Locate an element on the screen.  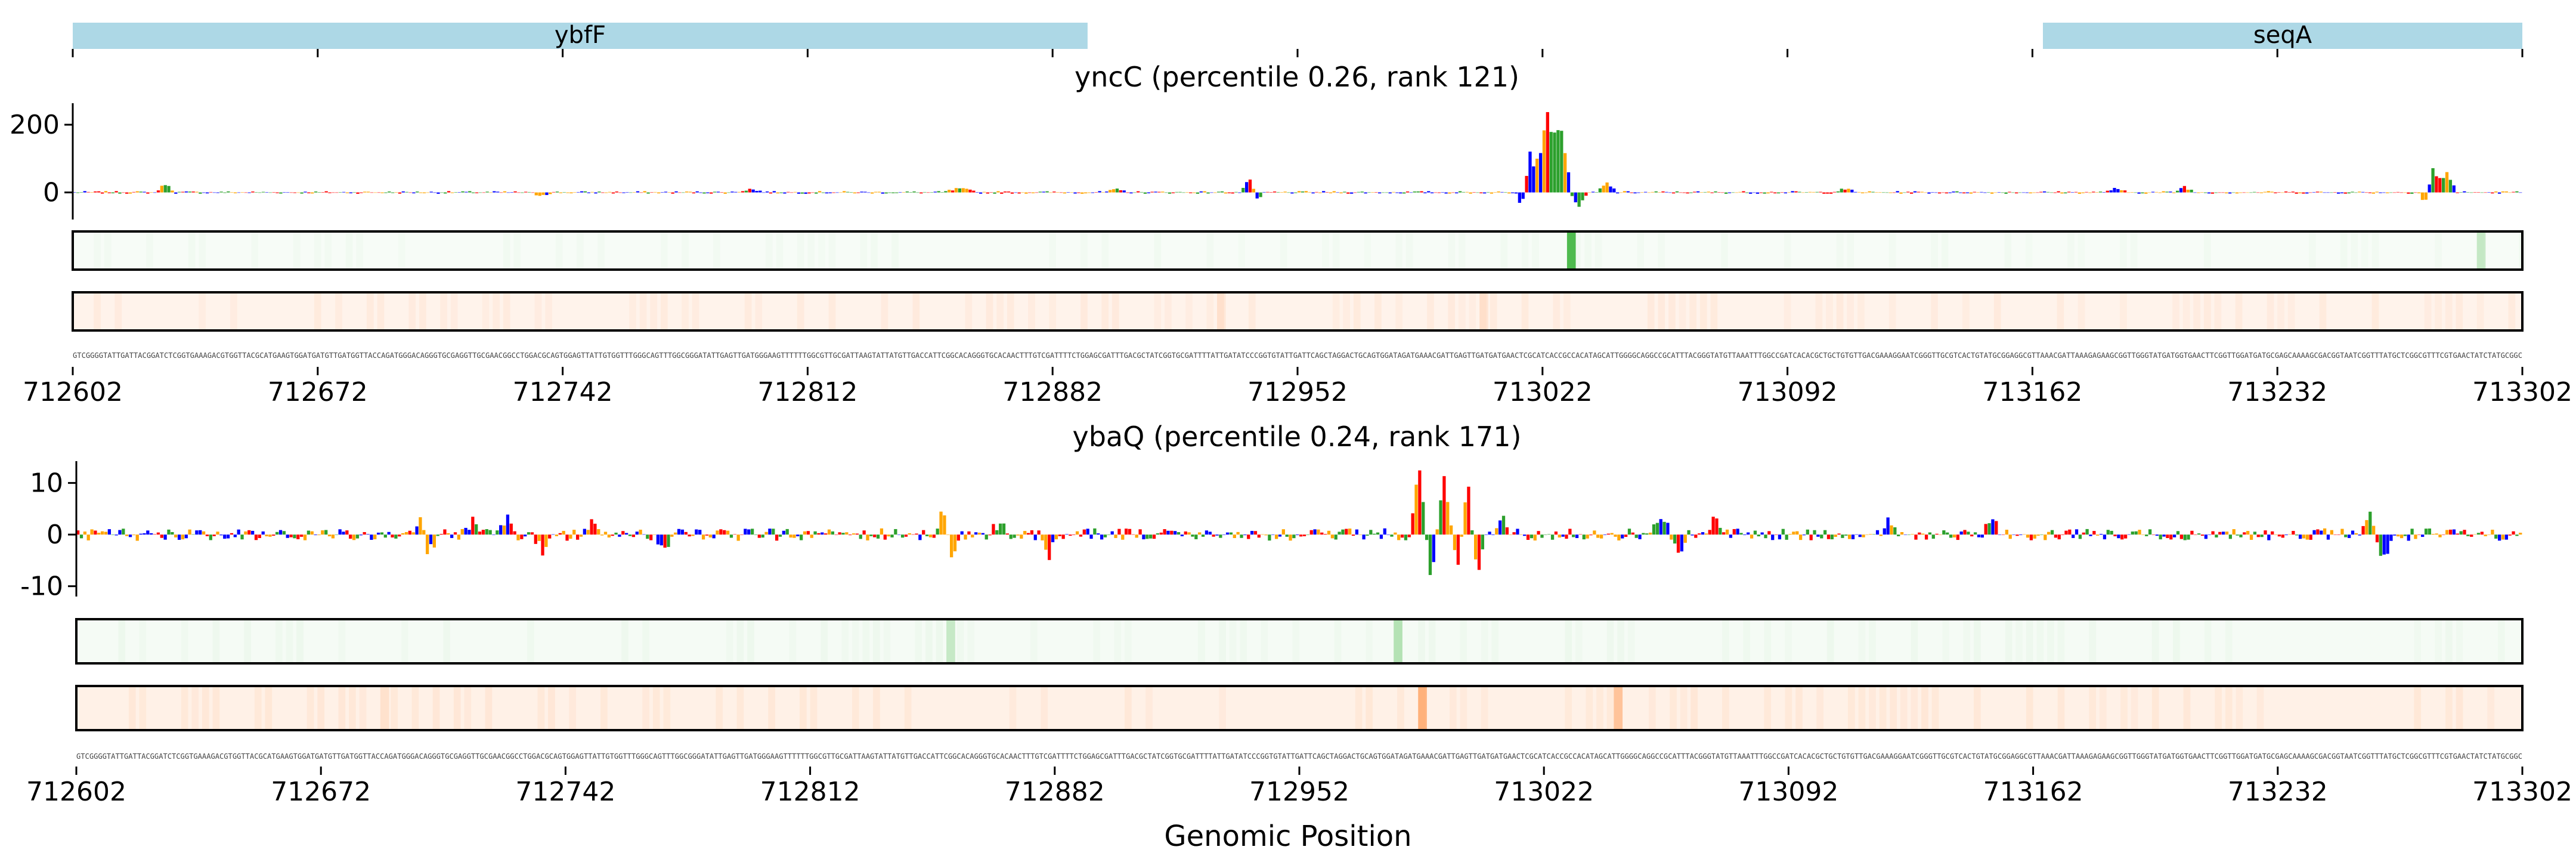
gene-label-seqA: seqA is located at coordinates (2283, 35).